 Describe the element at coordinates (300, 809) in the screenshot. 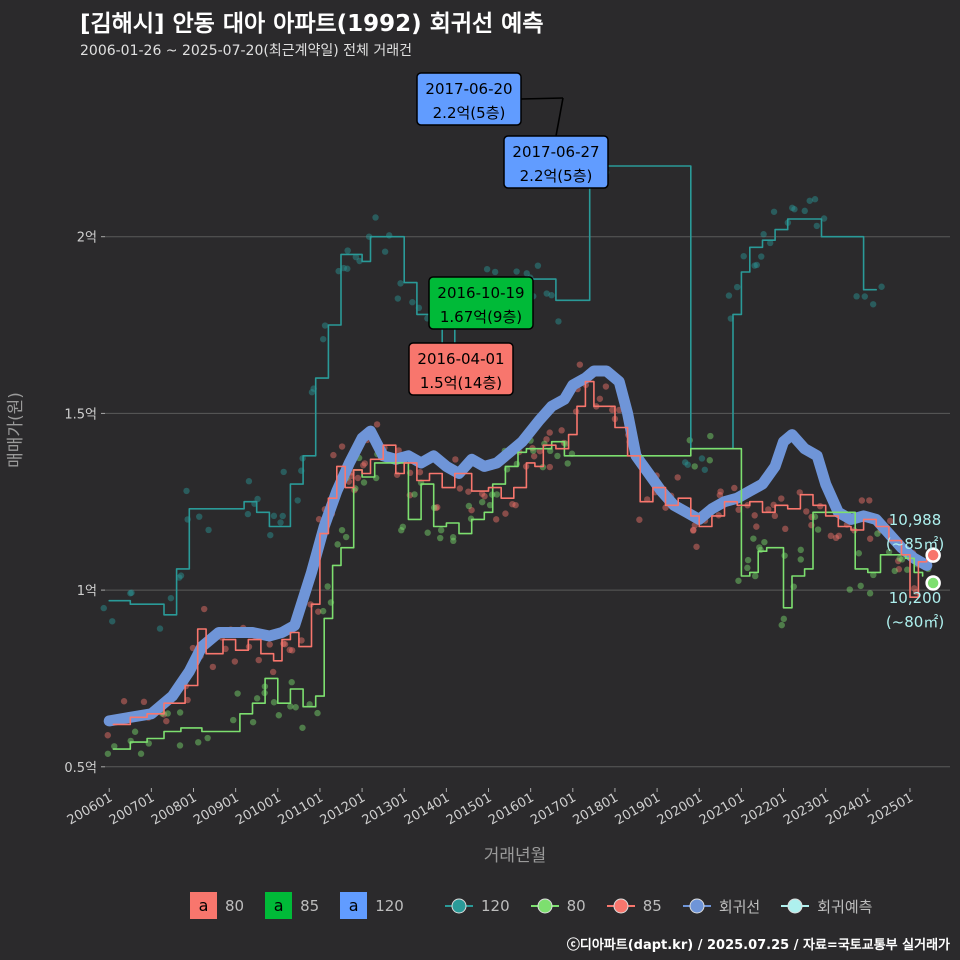

I see `x-tick-label: 201101` at that location.